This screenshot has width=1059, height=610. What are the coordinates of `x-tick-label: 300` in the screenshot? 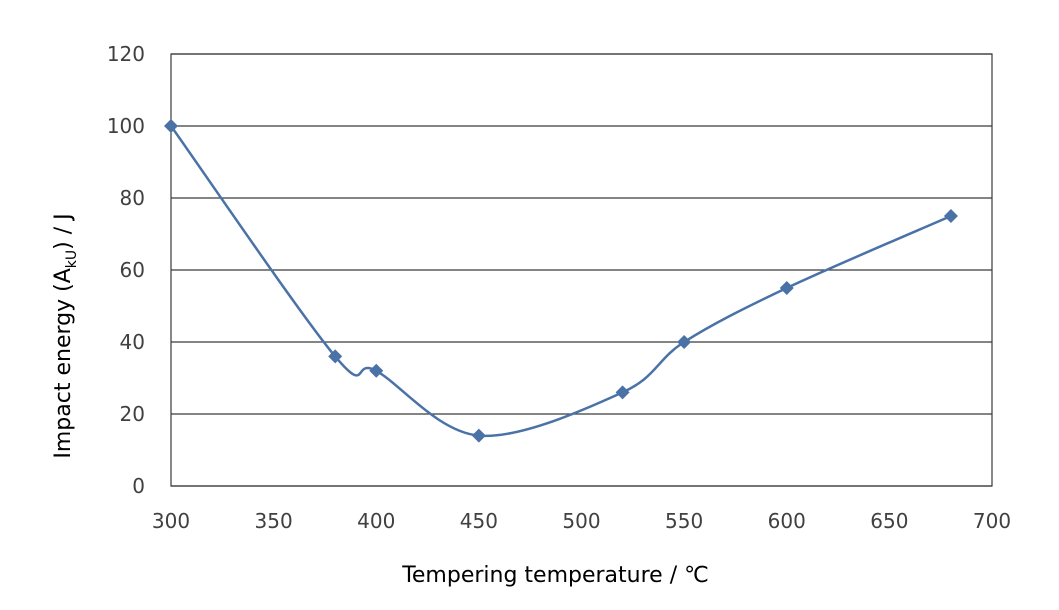 It's located at (171, 521).